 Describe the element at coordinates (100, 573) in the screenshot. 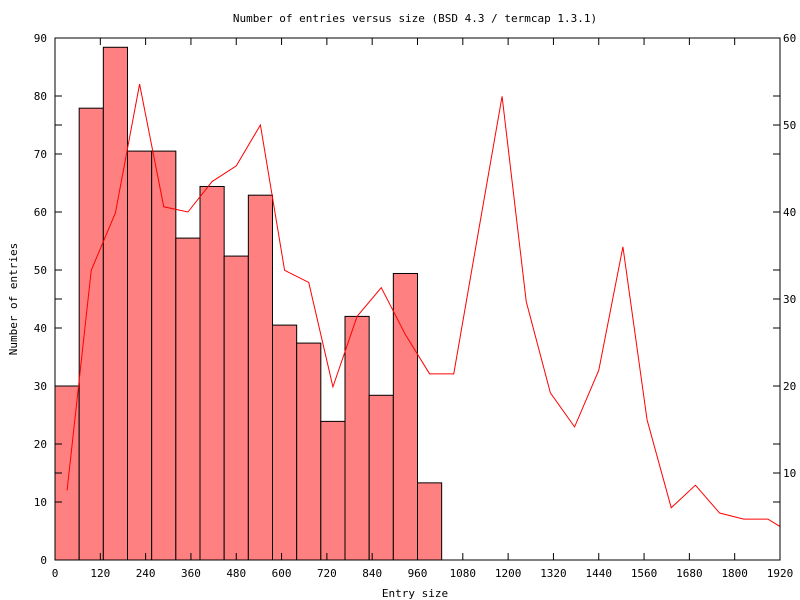

I see `x-tick-label: 120` at that location.